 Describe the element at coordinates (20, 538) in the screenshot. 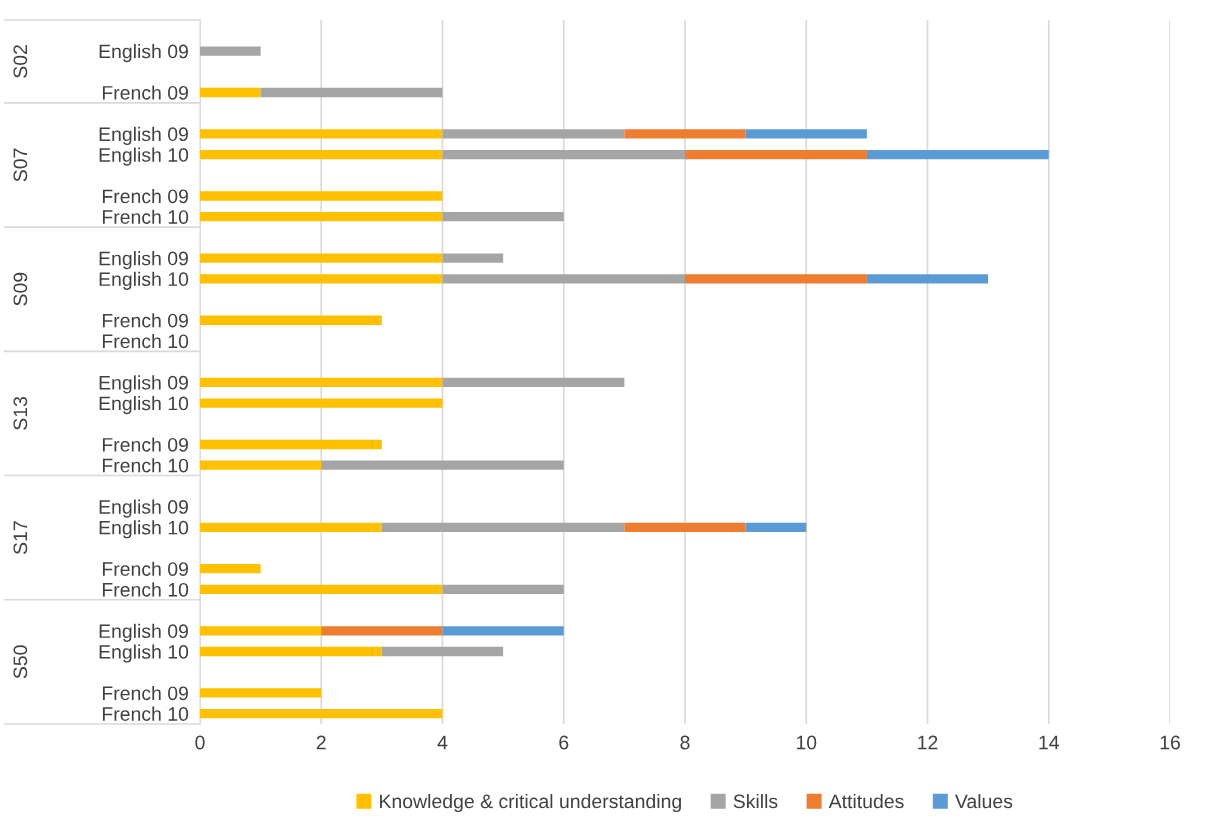

I see `text: S17` at that location.